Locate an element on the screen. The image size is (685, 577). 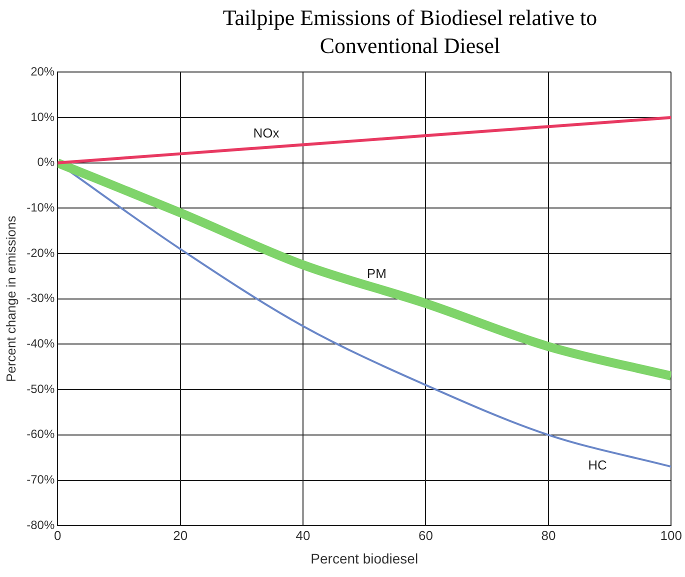
series-label: HC is located at coordinates (597, 465).